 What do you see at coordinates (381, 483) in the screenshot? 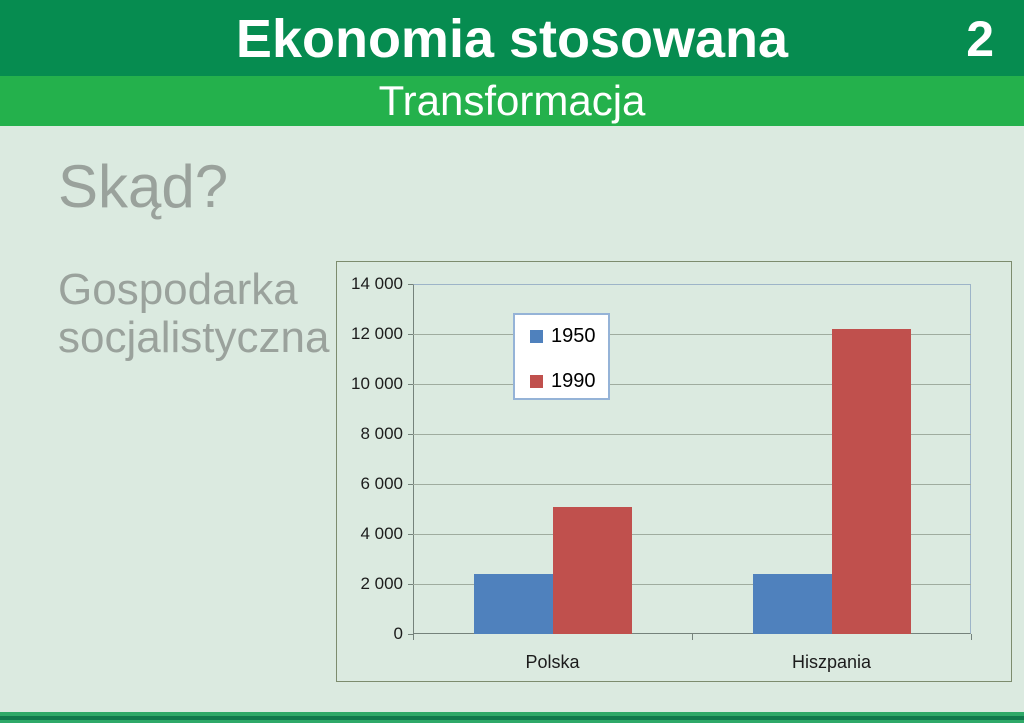
I see `y-axis-tick-label: 6 000` at bounding box center [381, 483].